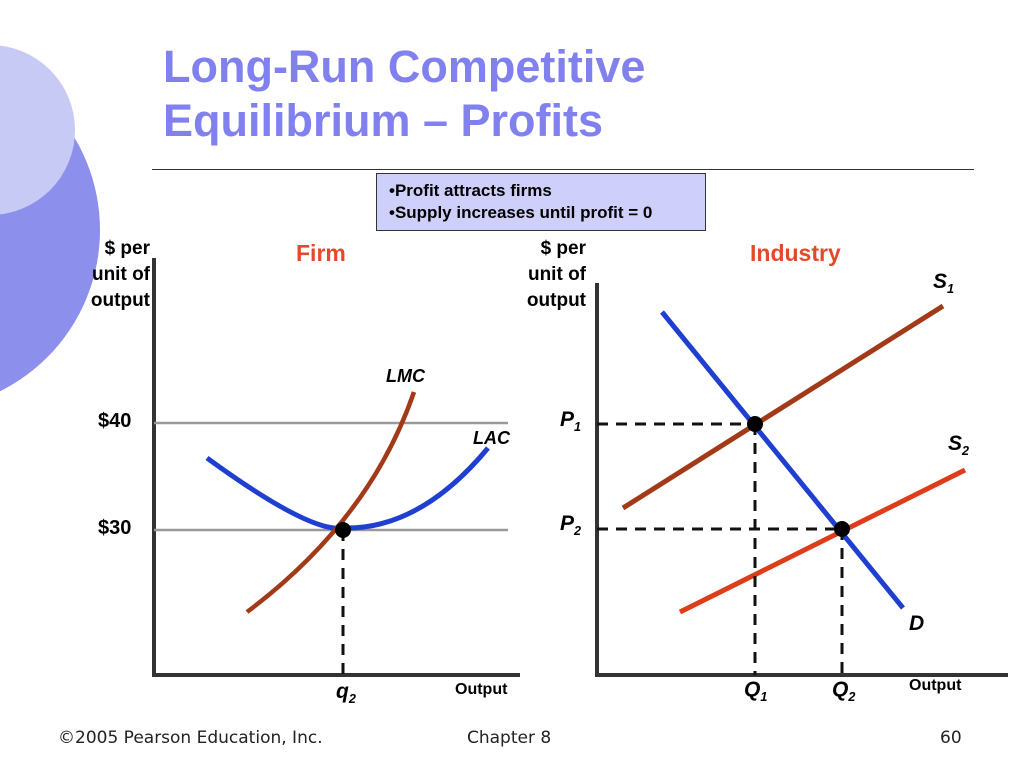 Image resolution: width=1024 pixels, height=767 pixels. What do you see at coordinates (383, 120) in the screenshot?
I see `title-line-2: Equilibrium – Profits` at bounding box center [383, 120].